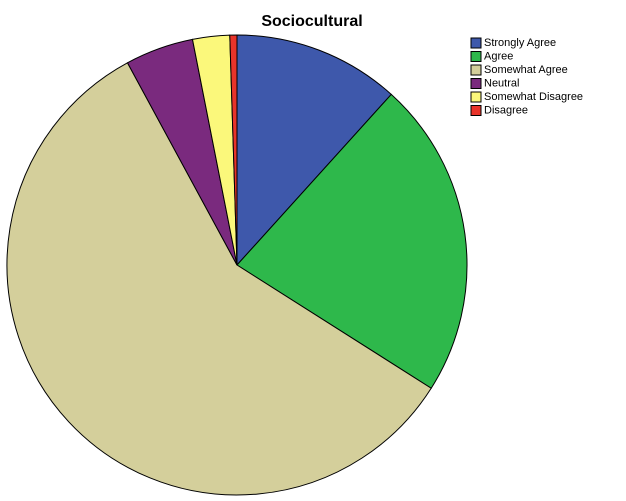 Image resolution: width=626 pixels, height=501 pixels. Describe the element at coordinates (311, 21) in the screenshot. I see `chart-title: Sociocultural` at that location.